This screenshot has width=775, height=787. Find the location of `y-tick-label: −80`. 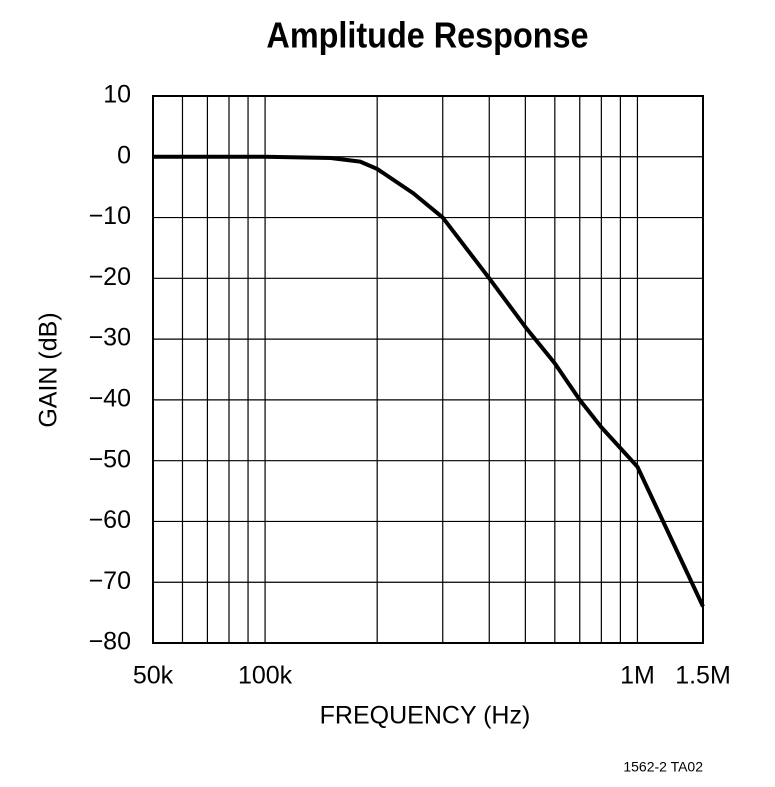

y-tick-label: −80 is located at coordinates (110, 642).